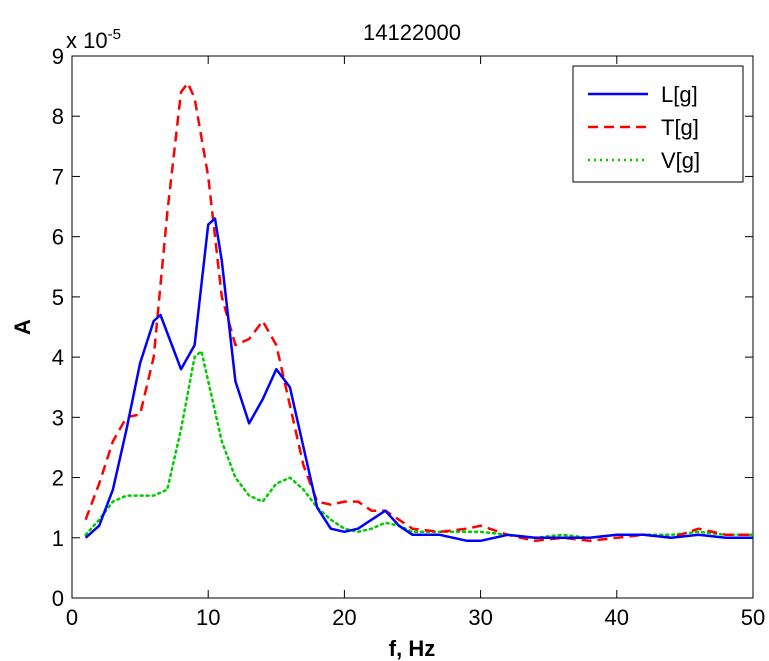  Describe the element at coordinates (58, 478) in the screenshot. I see `y-tick-label: 2` at that location.